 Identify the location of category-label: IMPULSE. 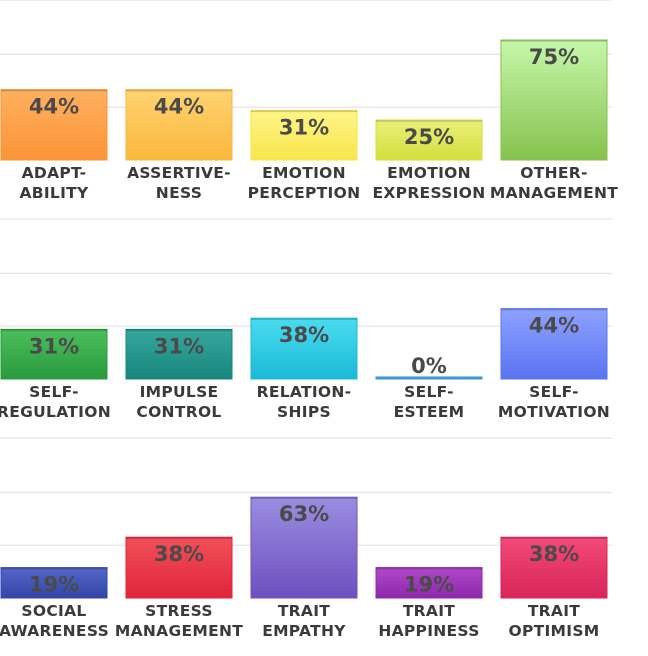
(179, 392).